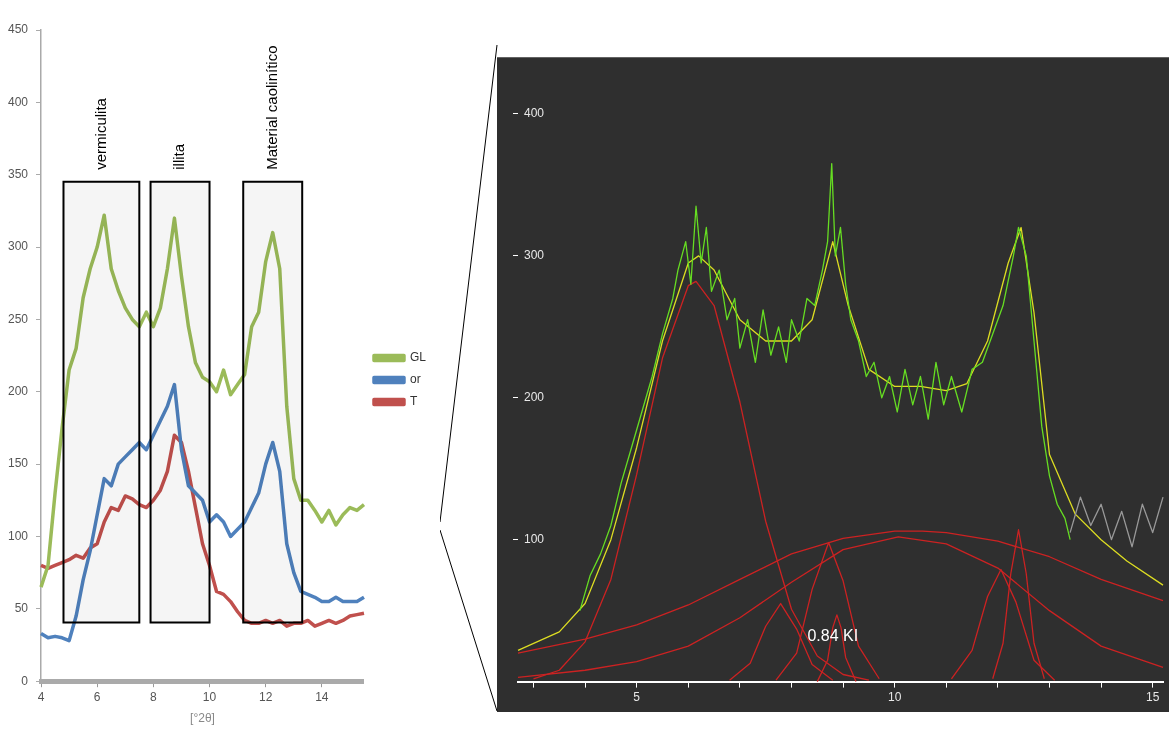 The width and height of the screenshot is (1169, 742). I want to click on y-tick-label: 450, so click(18, 29).